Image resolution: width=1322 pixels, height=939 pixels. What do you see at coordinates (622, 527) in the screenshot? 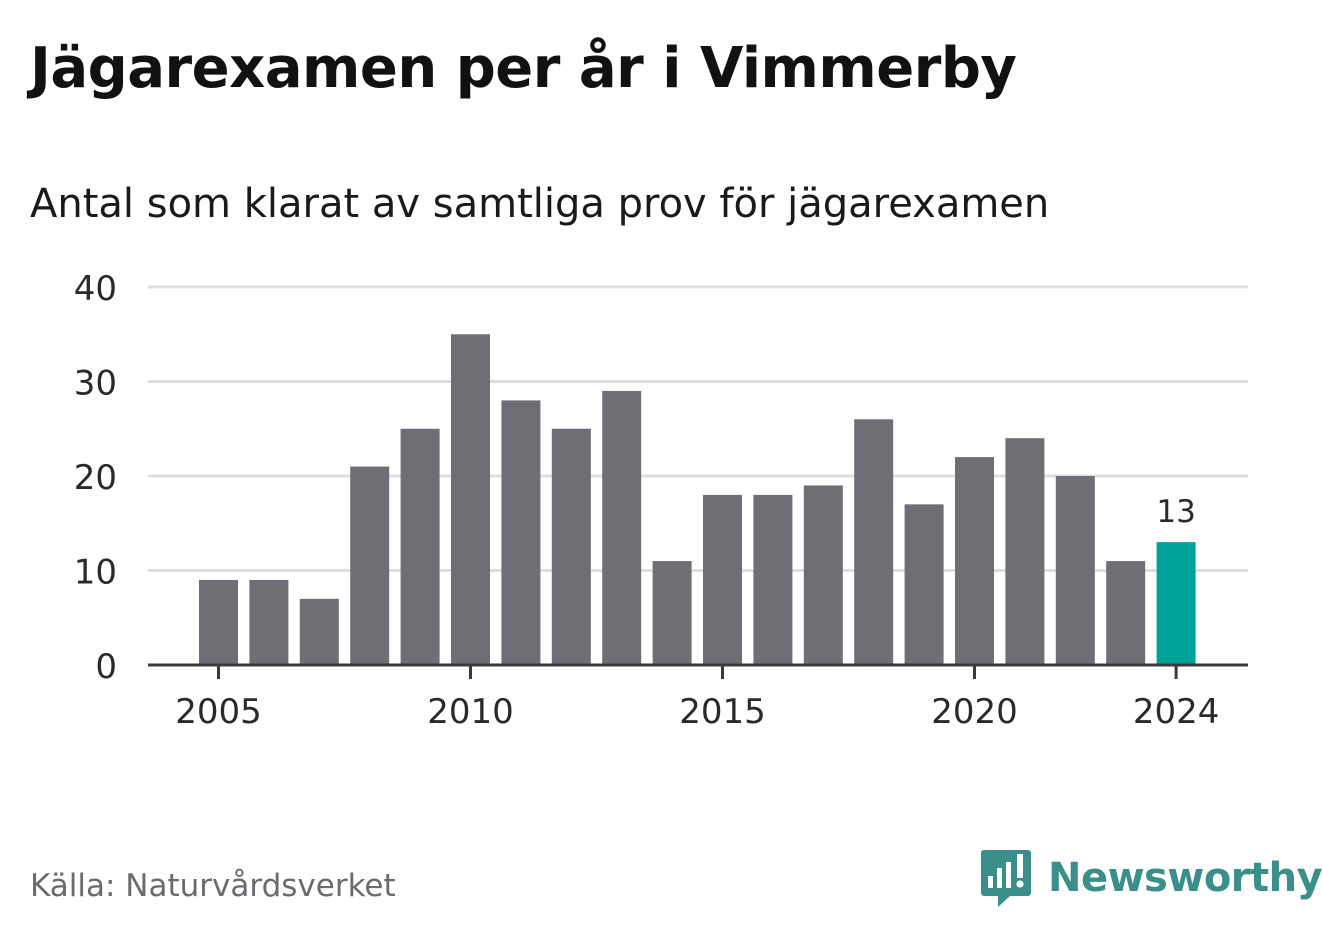
I see `bar-2013` at bounding box center [622, 527].